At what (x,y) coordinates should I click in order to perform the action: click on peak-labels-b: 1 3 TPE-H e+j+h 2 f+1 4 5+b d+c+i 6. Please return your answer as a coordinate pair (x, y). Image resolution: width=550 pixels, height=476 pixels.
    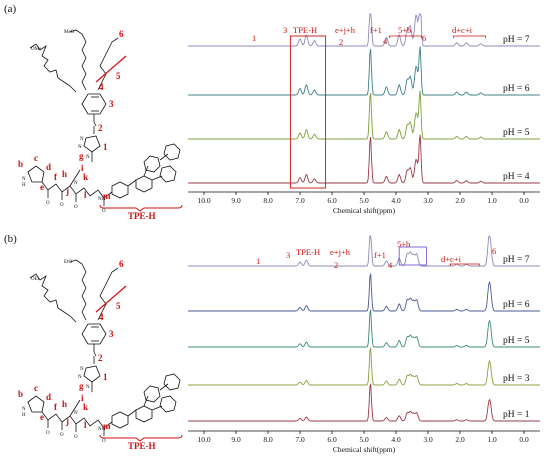
    Looking at the image, I should click on (376, 254).